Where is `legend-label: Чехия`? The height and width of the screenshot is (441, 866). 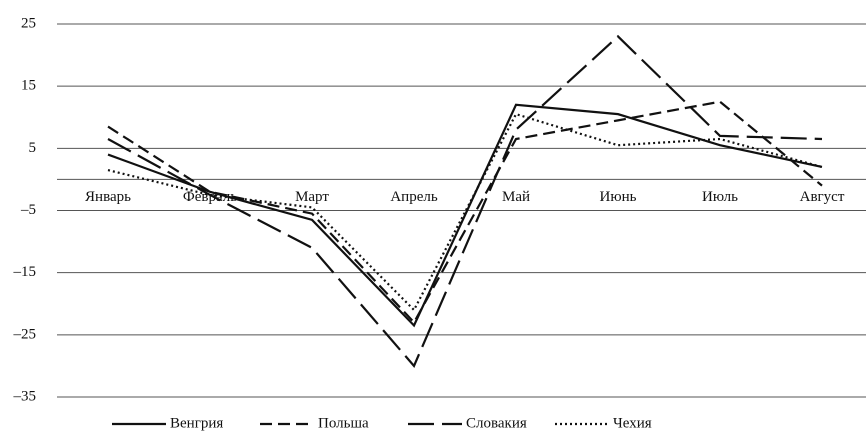 legend-label: Чехия is located at coordinates (632, 423).